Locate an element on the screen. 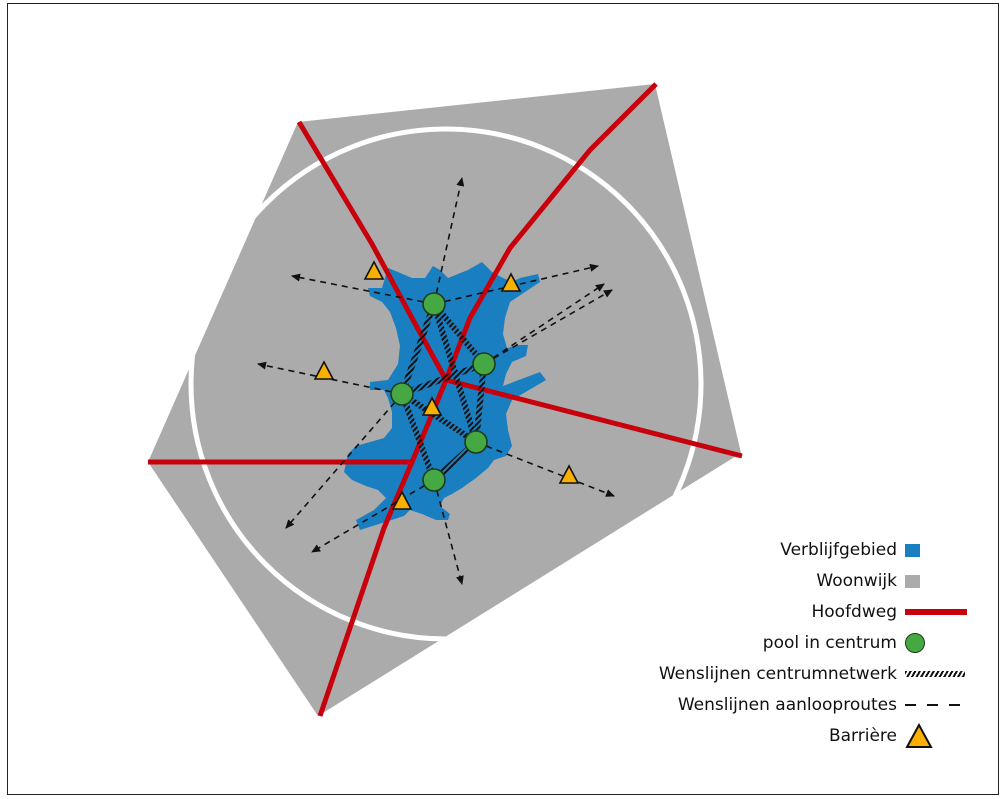 This screenshot has height=799, width=1007. legend-label: Wenslijnen centrumnetwerk is located at coordinates (777, 674).